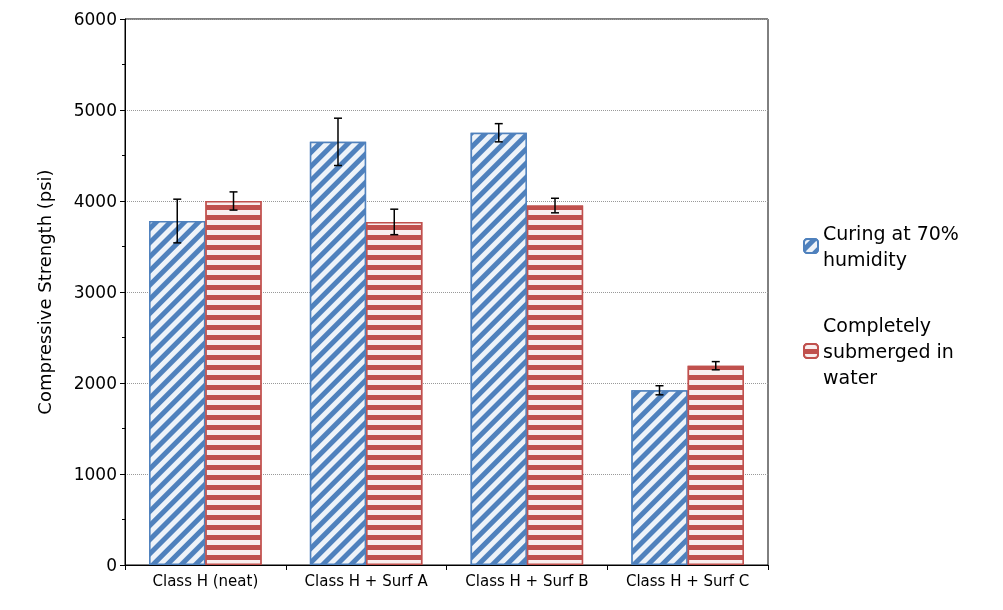 The image size is (1003, 610). Describe the element at coordinates (44, 292) in the screenshot. I see `y-axis-title: Compressive Strength (psi)` at that location.